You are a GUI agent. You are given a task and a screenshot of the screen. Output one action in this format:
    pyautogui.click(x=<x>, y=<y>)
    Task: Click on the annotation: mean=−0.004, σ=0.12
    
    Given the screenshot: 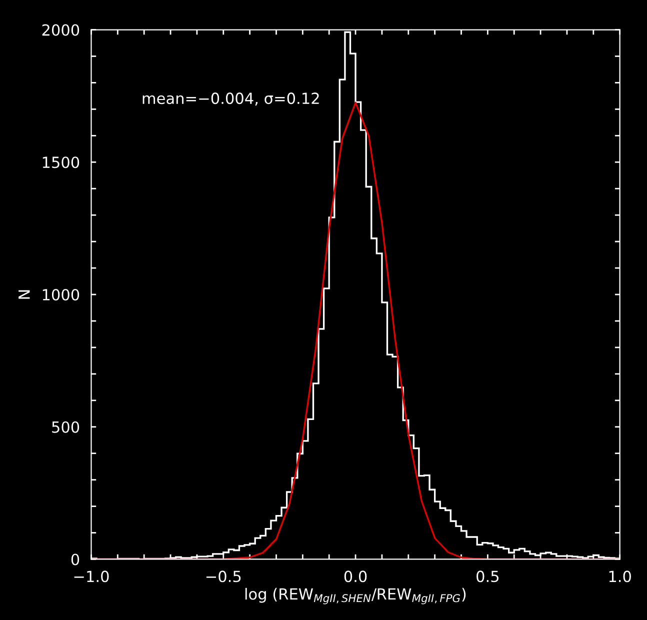 What is the action you would take?
    pyautogui.click(x=230, y=99)
    